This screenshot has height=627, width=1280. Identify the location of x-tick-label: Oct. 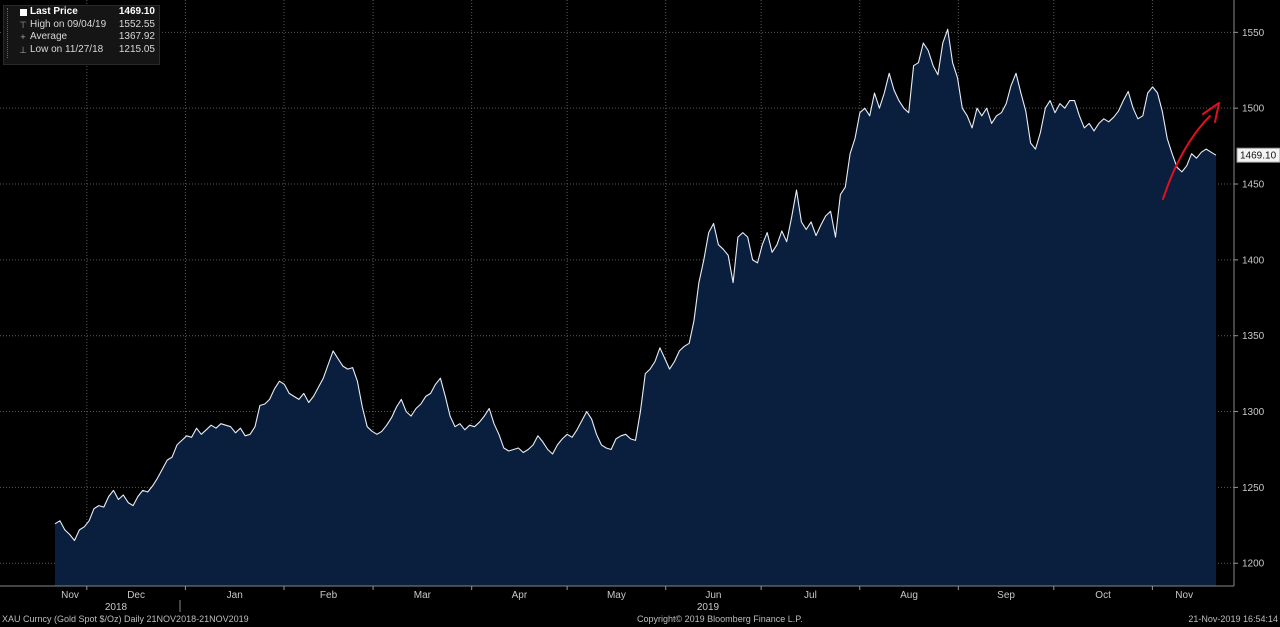
(1103, 595).